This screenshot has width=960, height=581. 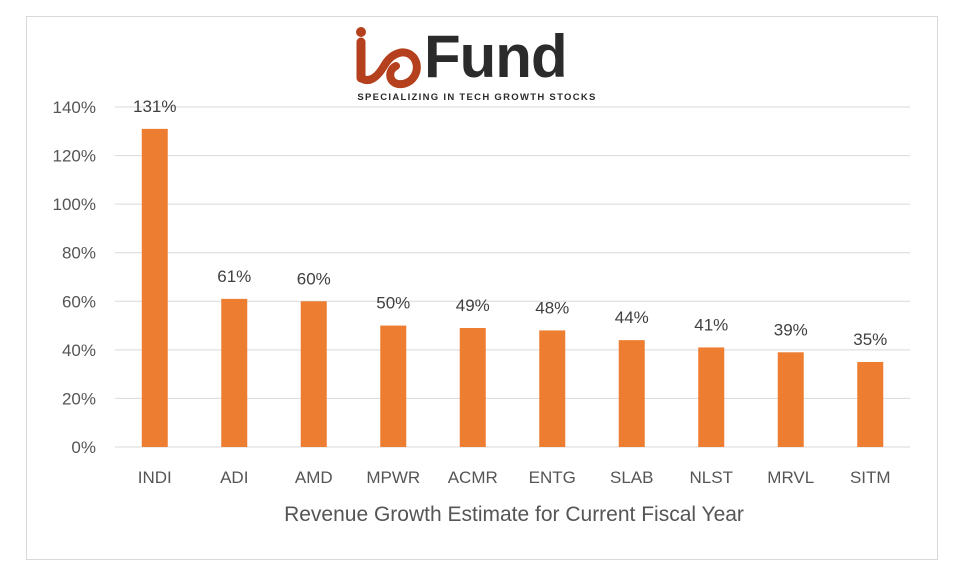 What do you see at coordinates (393, 303) in the screenshot?
I see `data-label: 50%` at bounding box center [393, 303].